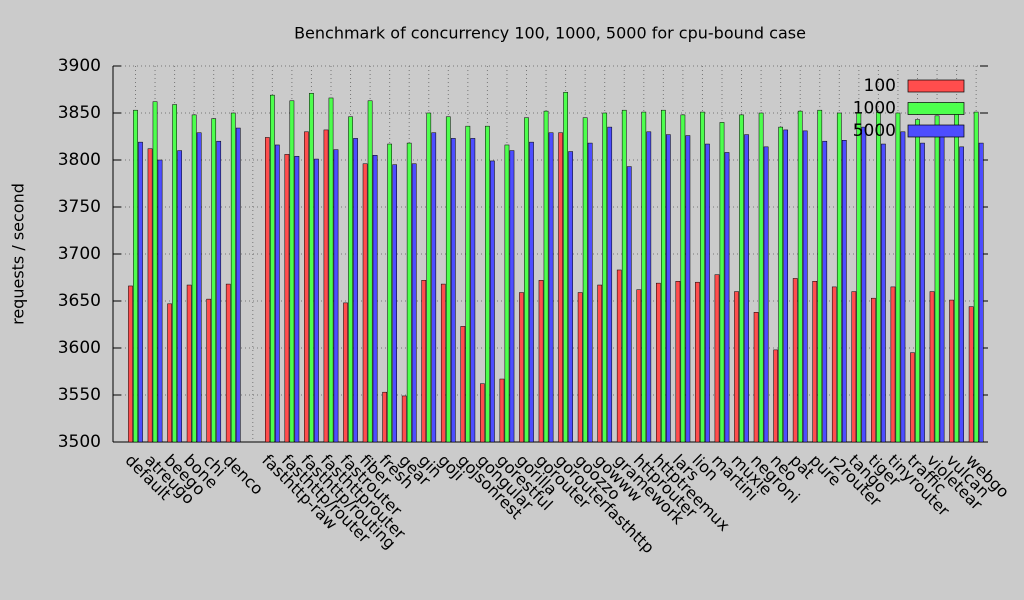 This screenshot has height=600, width=1024. Describe the element at coordinates (874, 109) in the screenshot. I see `legend-label: 1000` at that location.